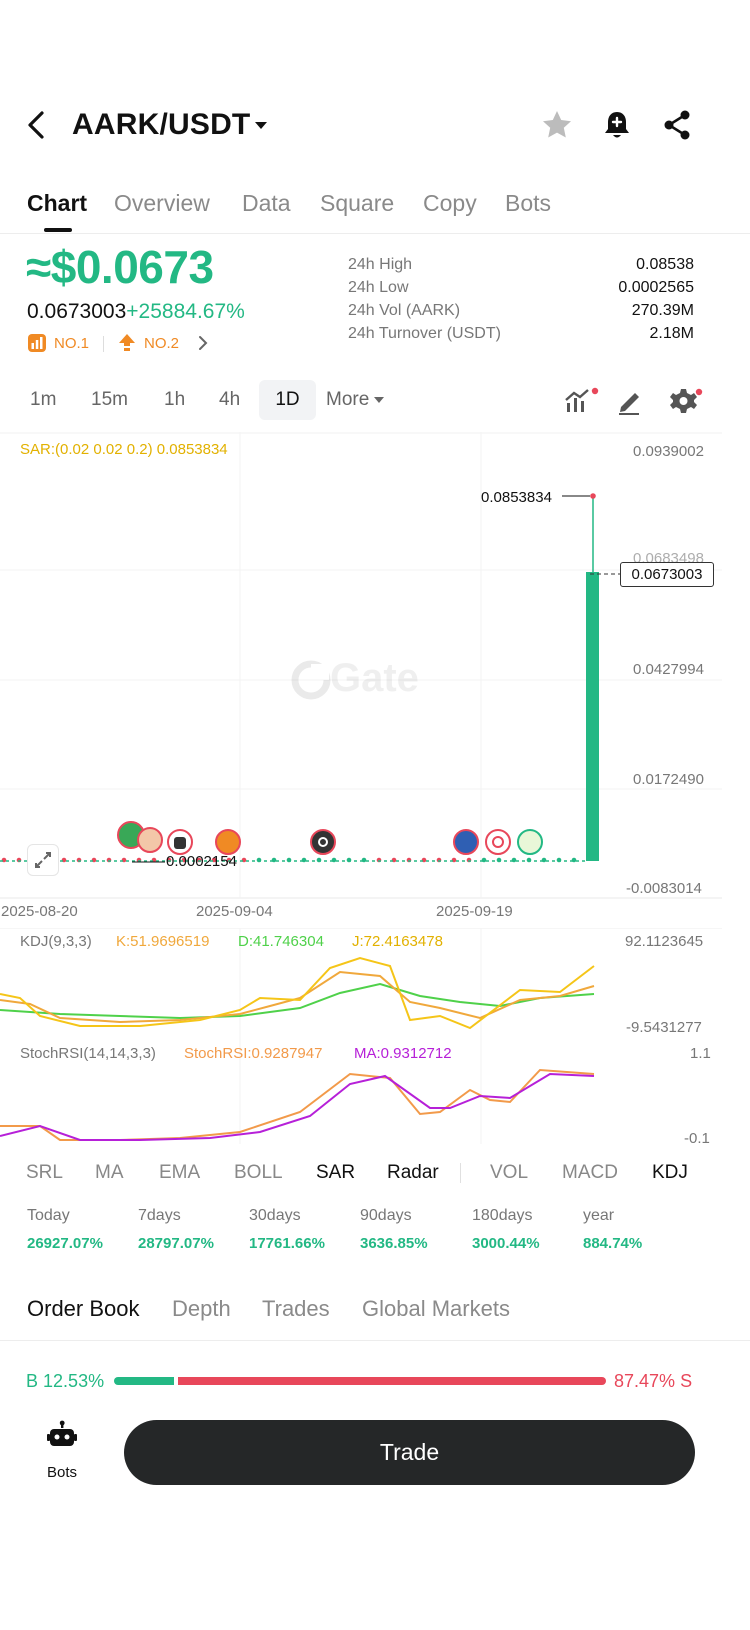 The height and width of the screenshot is (1630, 750). Describe the element at coordinates (557, 125) in the screenshot. I see `favorite-star-icon` at that location.